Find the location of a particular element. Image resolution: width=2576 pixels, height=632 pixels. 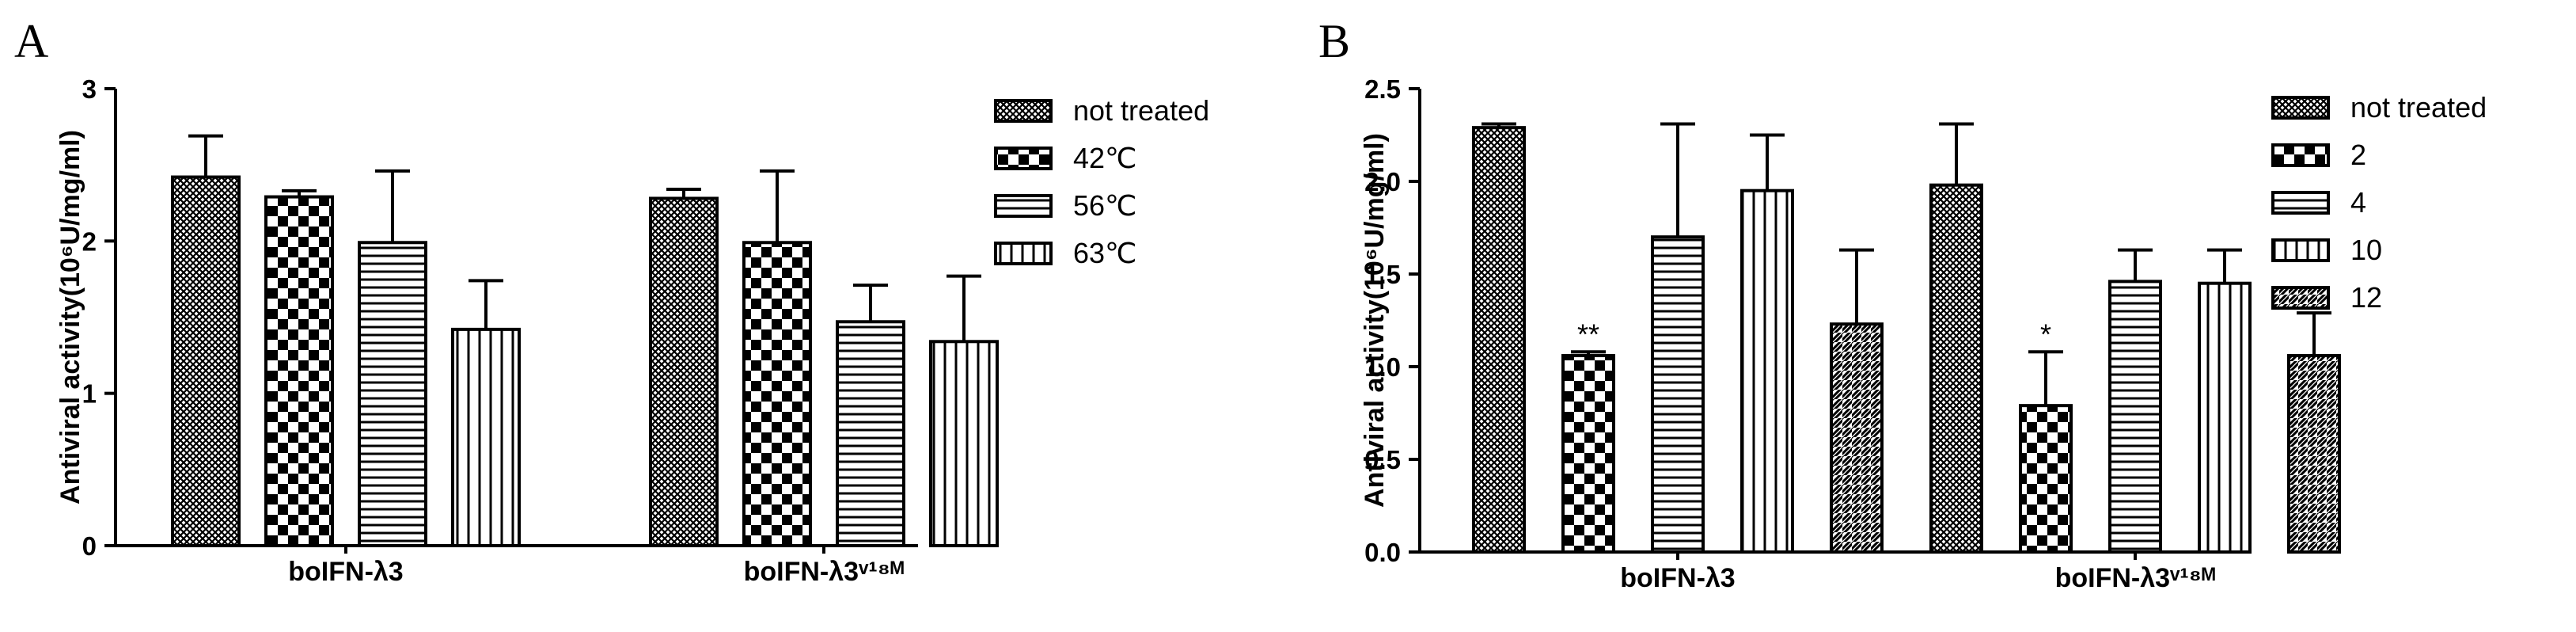

y-tick-label: 1 is located at coordinates (89, 394).